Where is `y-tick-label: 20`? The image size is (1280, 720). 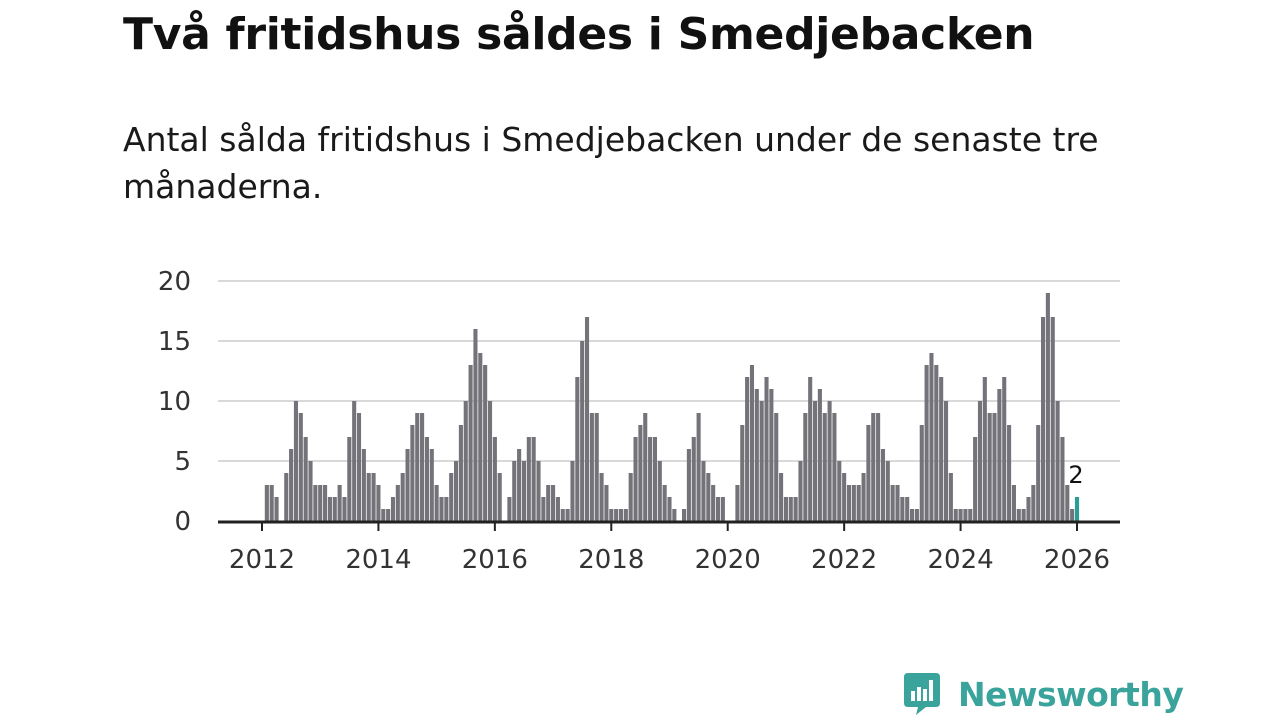 y-tick-label: 20 is located at coordinates (174, 282).